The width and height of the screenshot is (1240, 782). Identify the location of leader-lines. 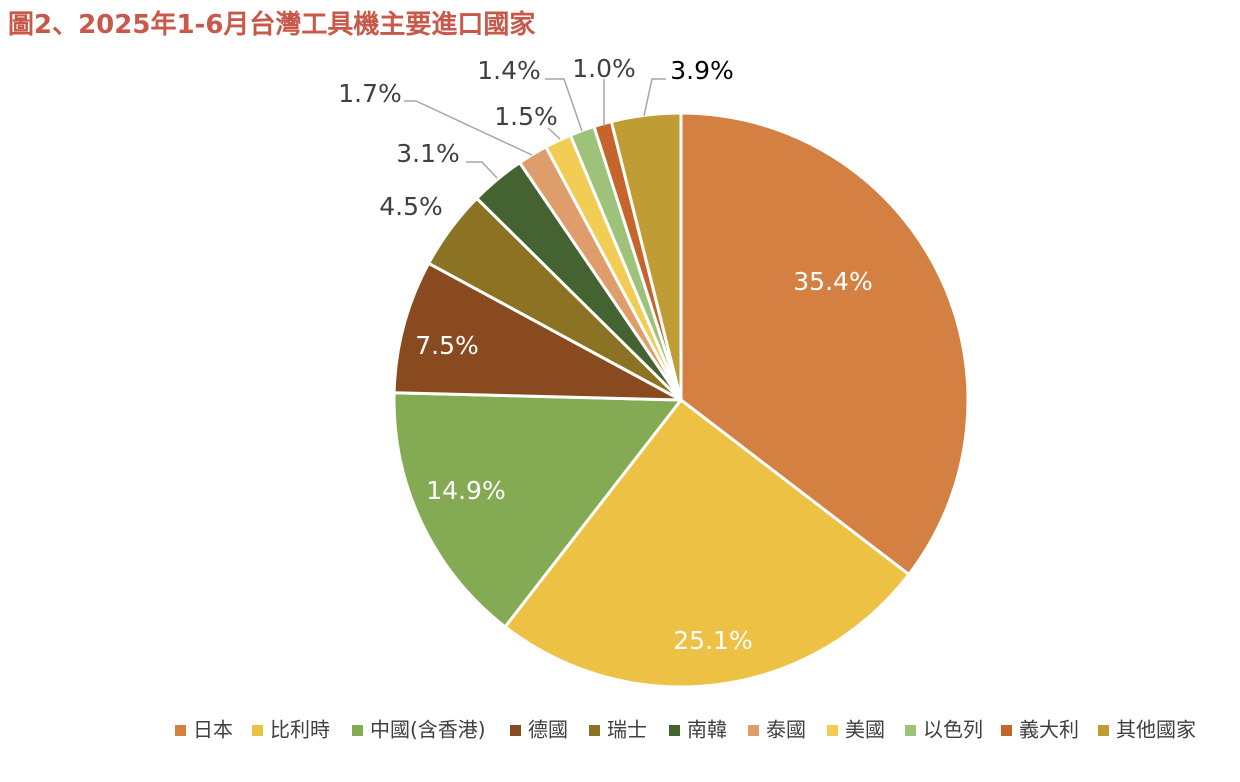
(535, 128).